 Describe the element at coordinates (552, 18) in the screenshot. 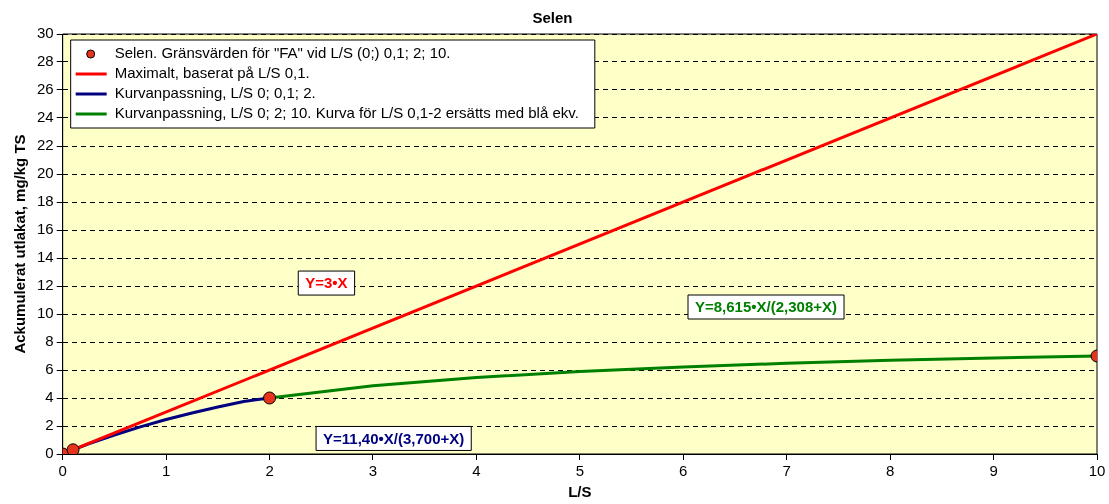

I see `chart-title: Selen` at that location.